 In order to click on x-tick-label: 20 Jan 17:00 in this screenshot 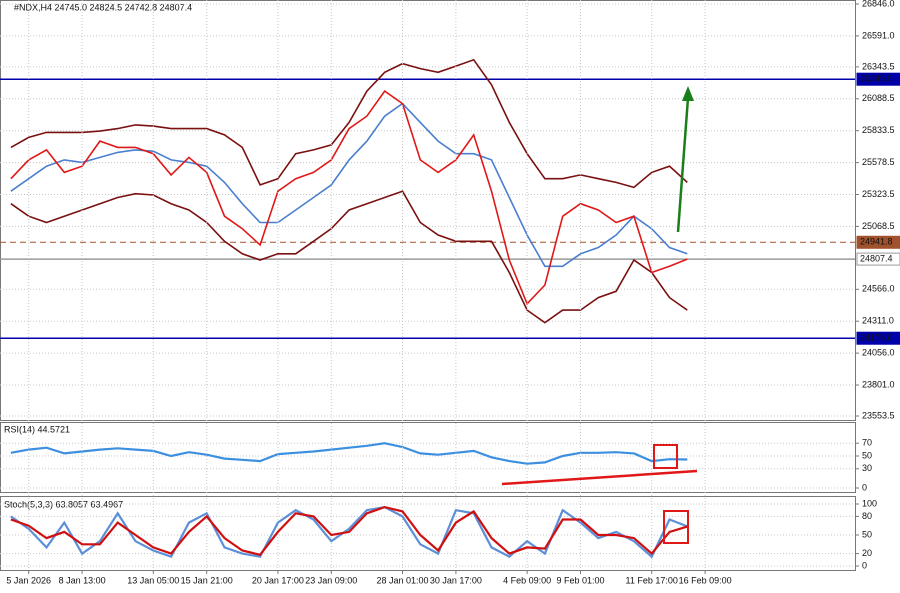, I will do `click(278, 580)`.